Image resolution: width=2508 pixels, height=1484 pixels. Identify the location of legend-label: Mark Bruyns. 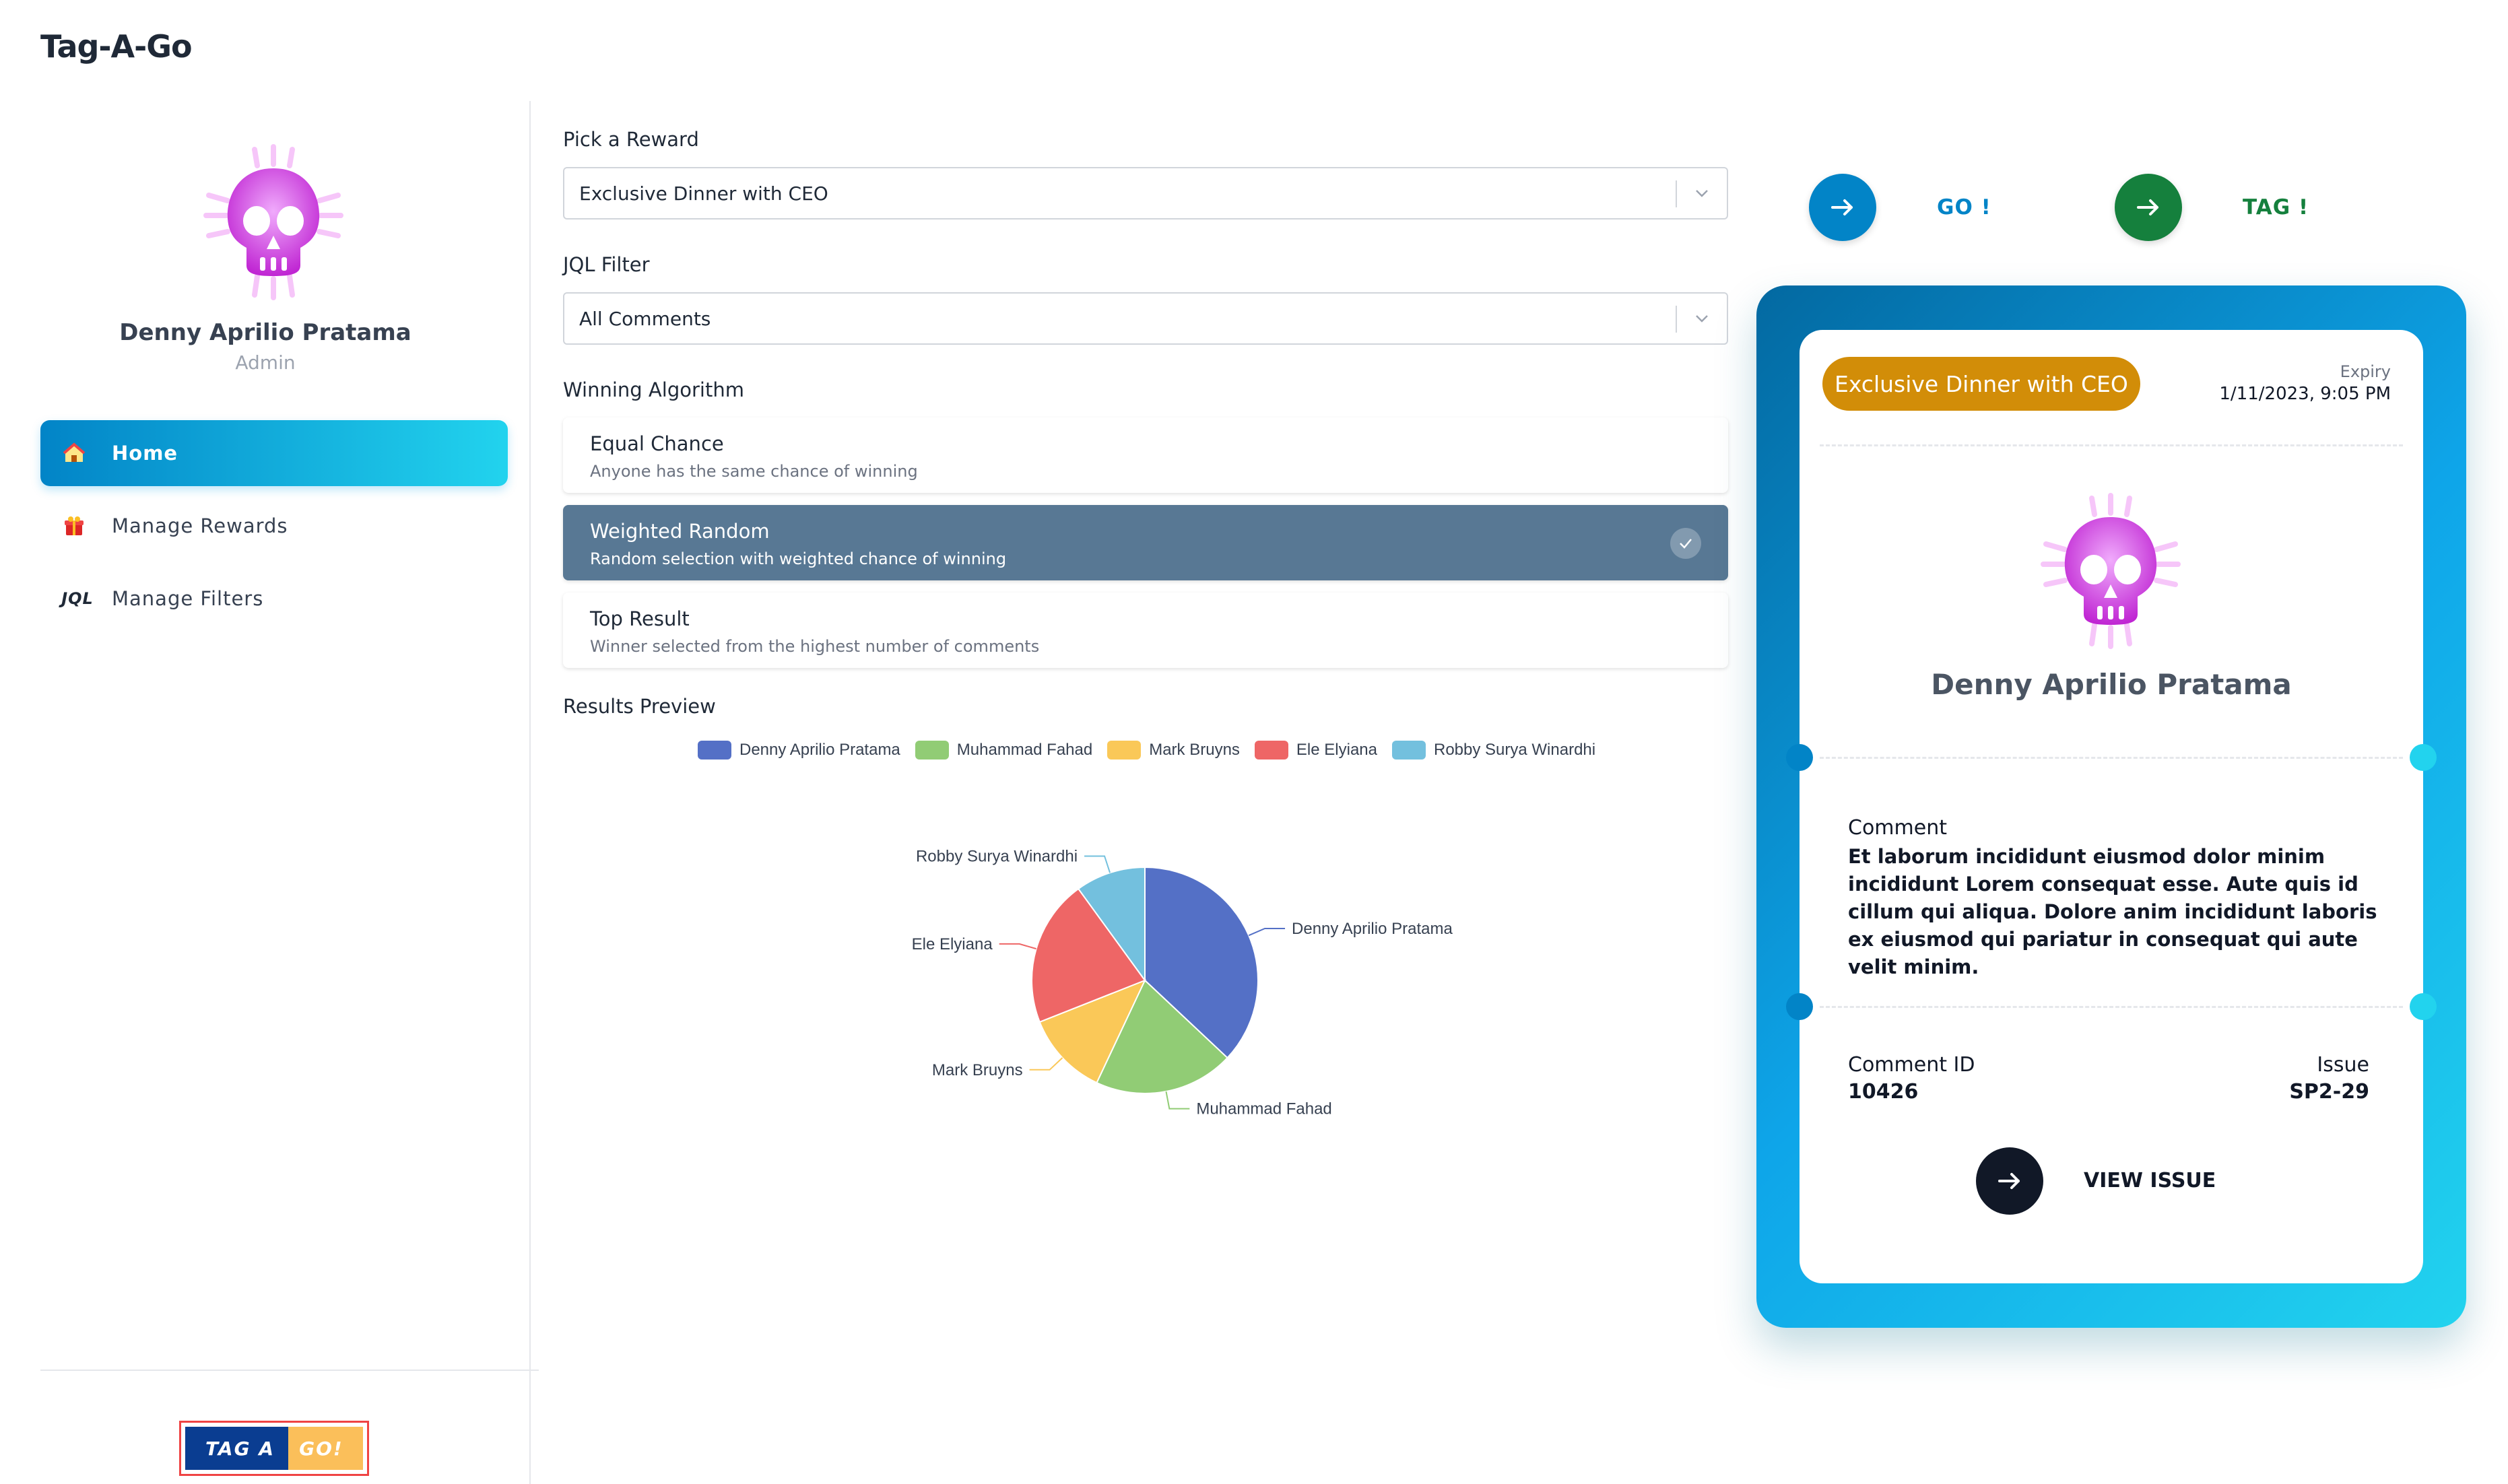
(1194, 750).